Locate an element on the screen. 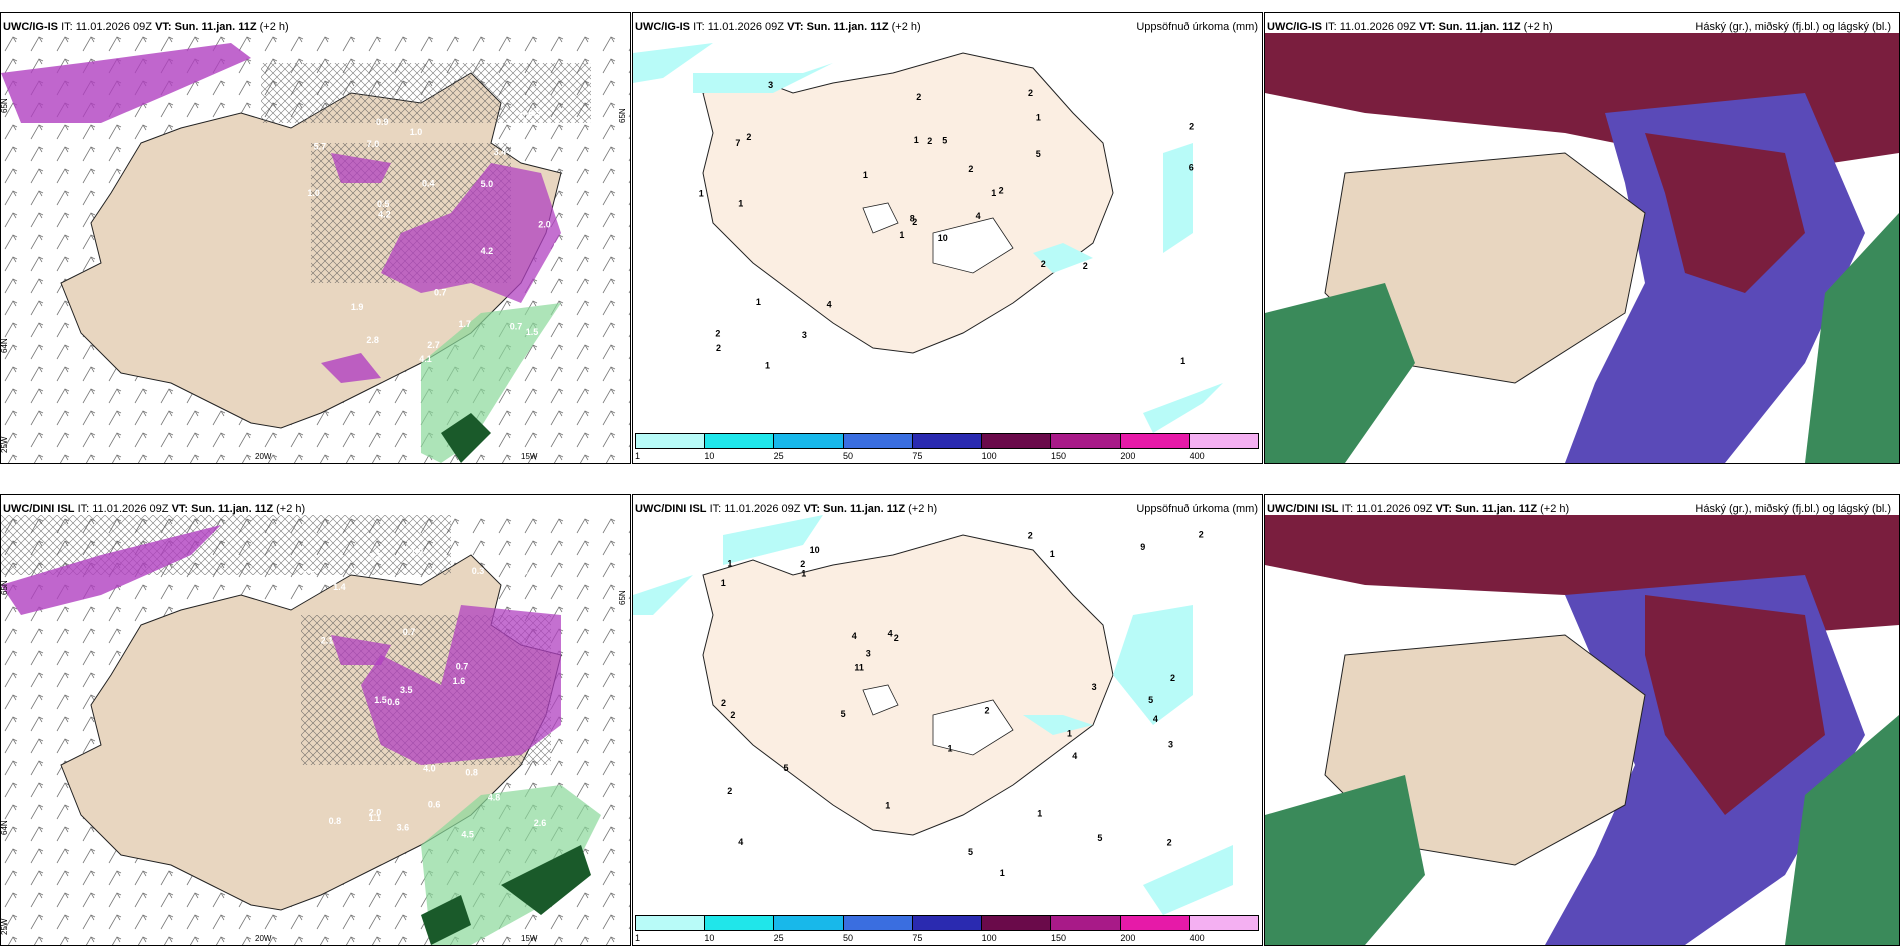 The image size is (1900, 950). colorbar-tick: 200 is located at coordinates (1128, 456).